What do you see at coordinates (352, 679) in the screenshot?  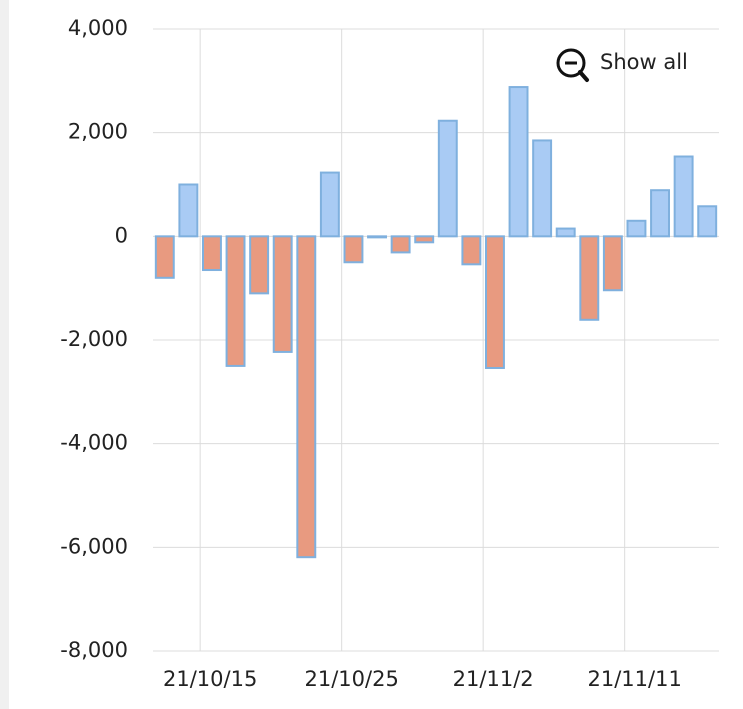 I see `x-tick-label: 21/10/25` at bounding box center [352, 679].